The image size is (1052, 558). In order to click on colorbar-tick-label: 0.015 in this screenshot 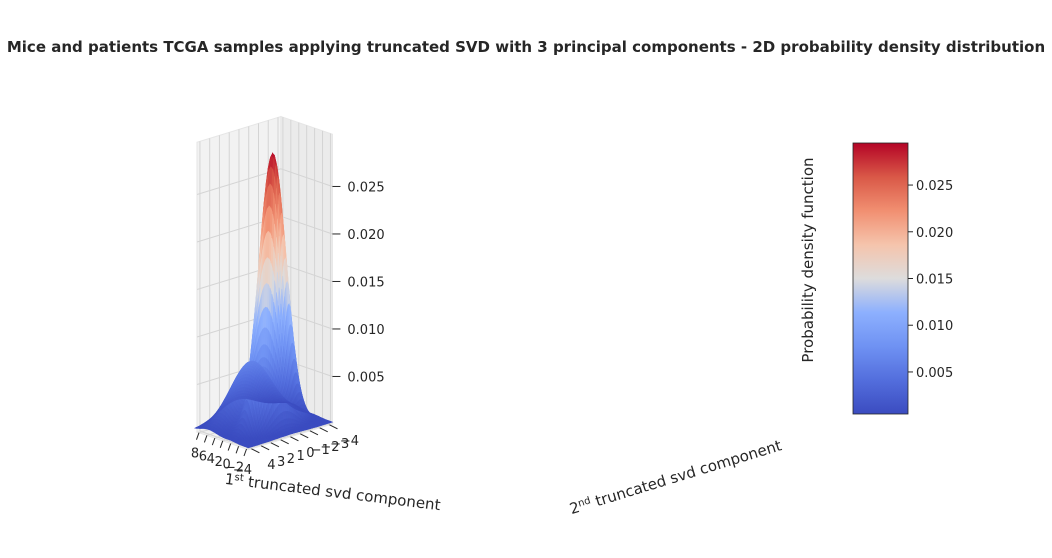, I will do `click(934, 280)`.